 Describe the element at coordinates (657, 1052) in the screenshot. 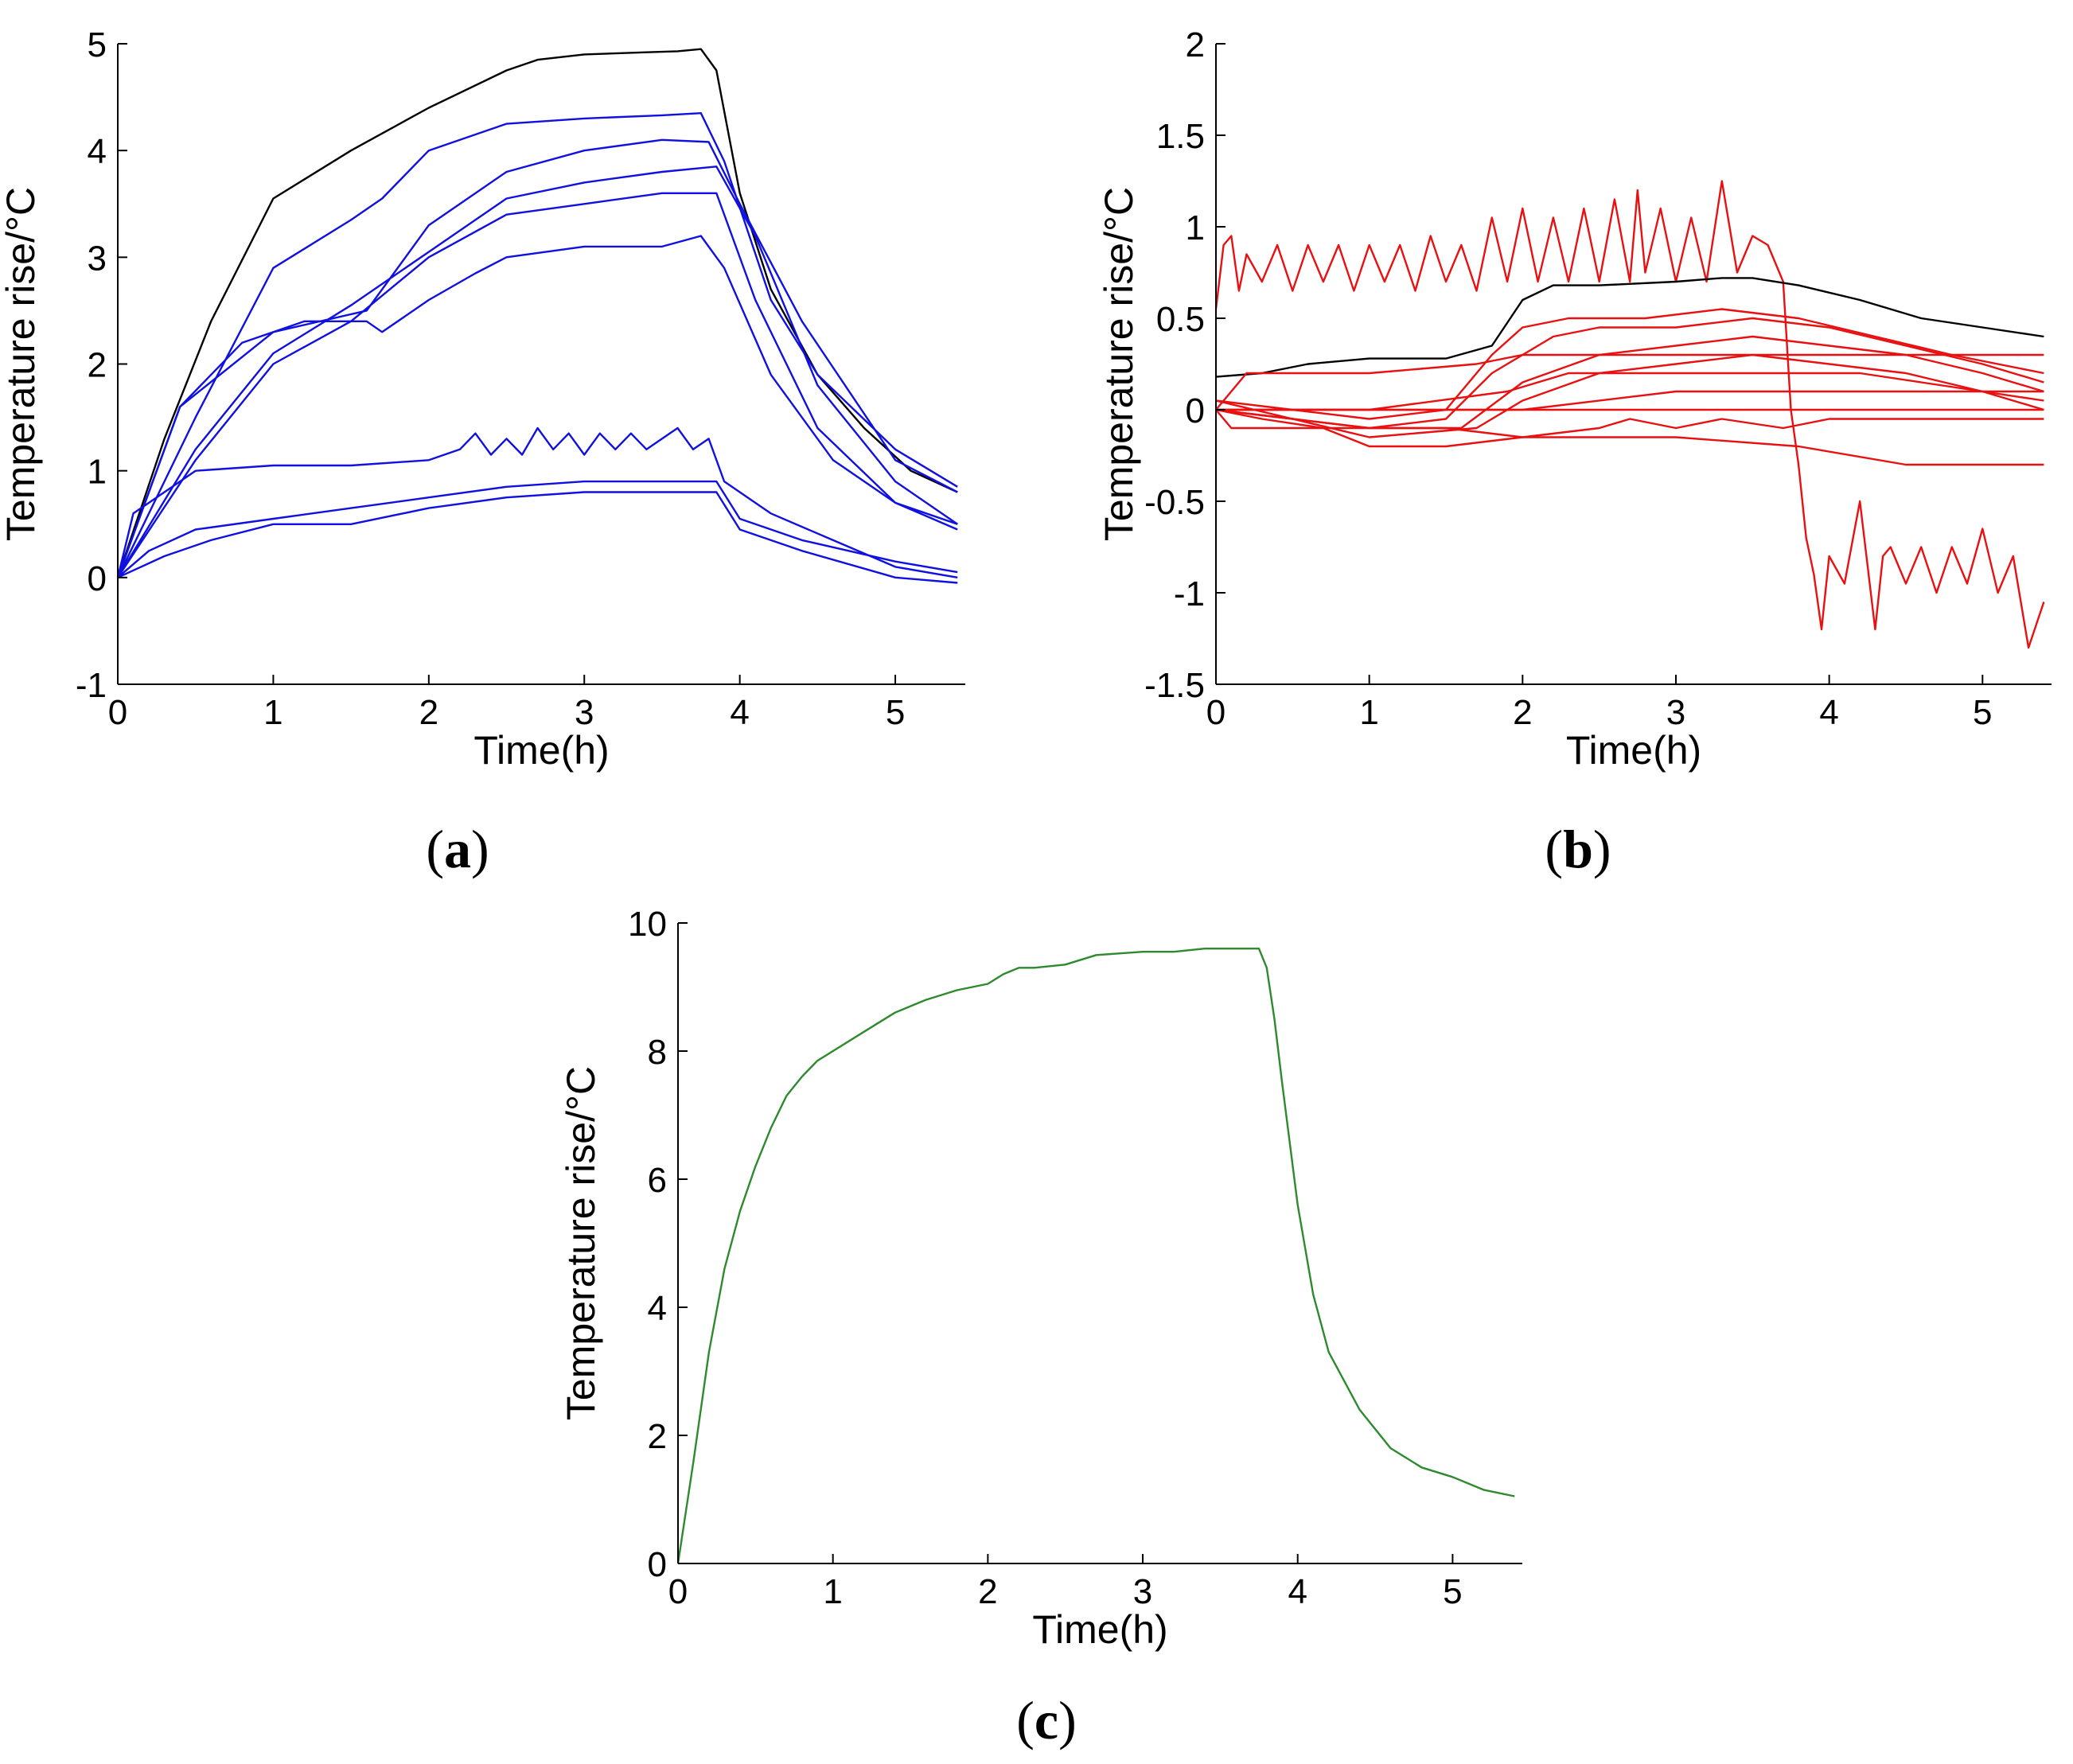

I see `y-tick-label: 8` at that location.